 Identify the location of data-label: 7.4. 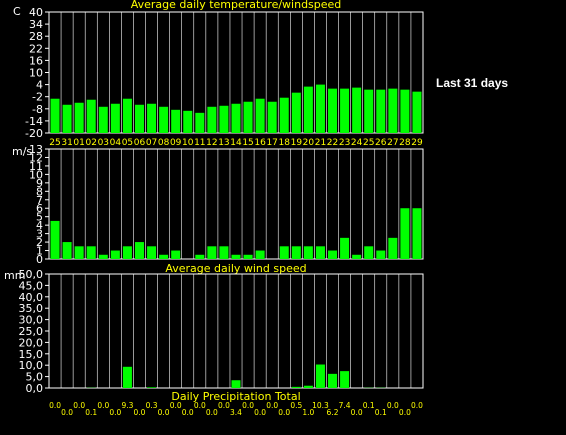
(345, 405).